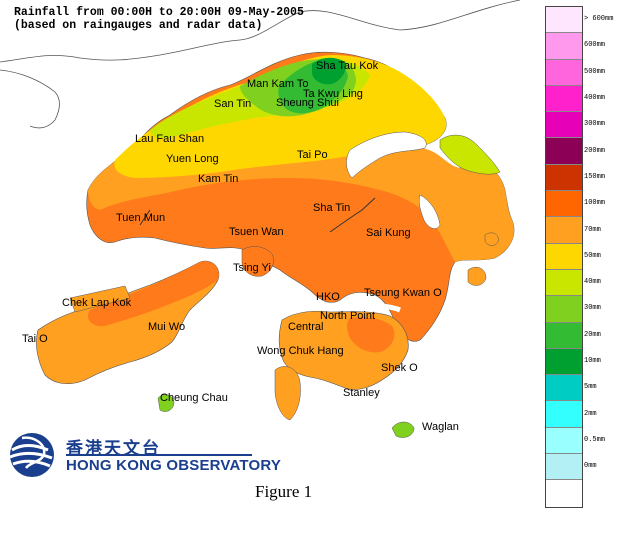  I want to click on legend-label: 20mm, so click(592, 334).